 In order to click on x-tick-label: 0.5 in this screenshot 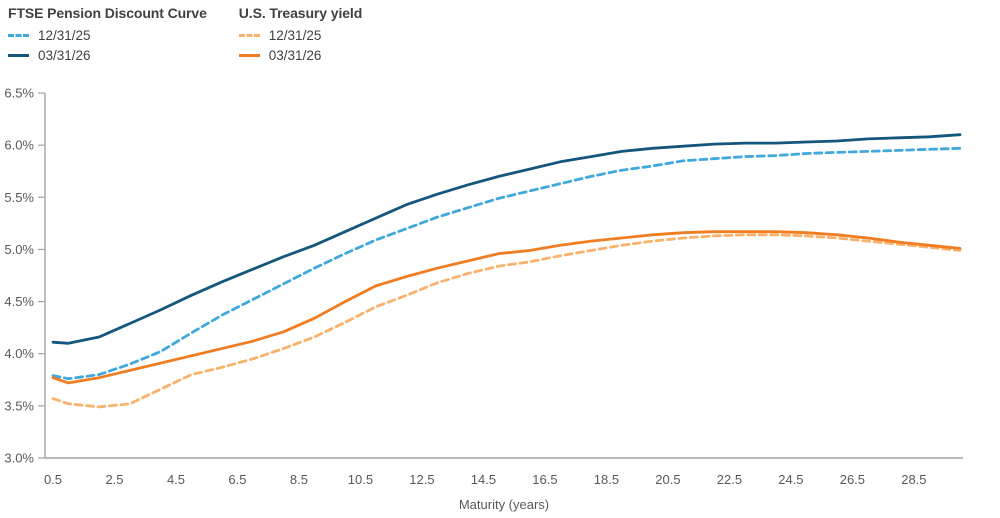, I will do `click(53, 479)`.